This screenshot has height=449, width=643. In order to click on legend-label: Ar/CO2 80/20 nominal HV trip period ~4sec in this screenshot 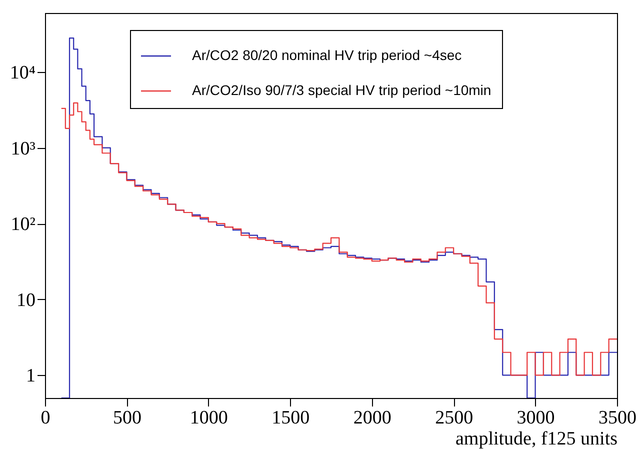, I will do `click(327, 55)`.